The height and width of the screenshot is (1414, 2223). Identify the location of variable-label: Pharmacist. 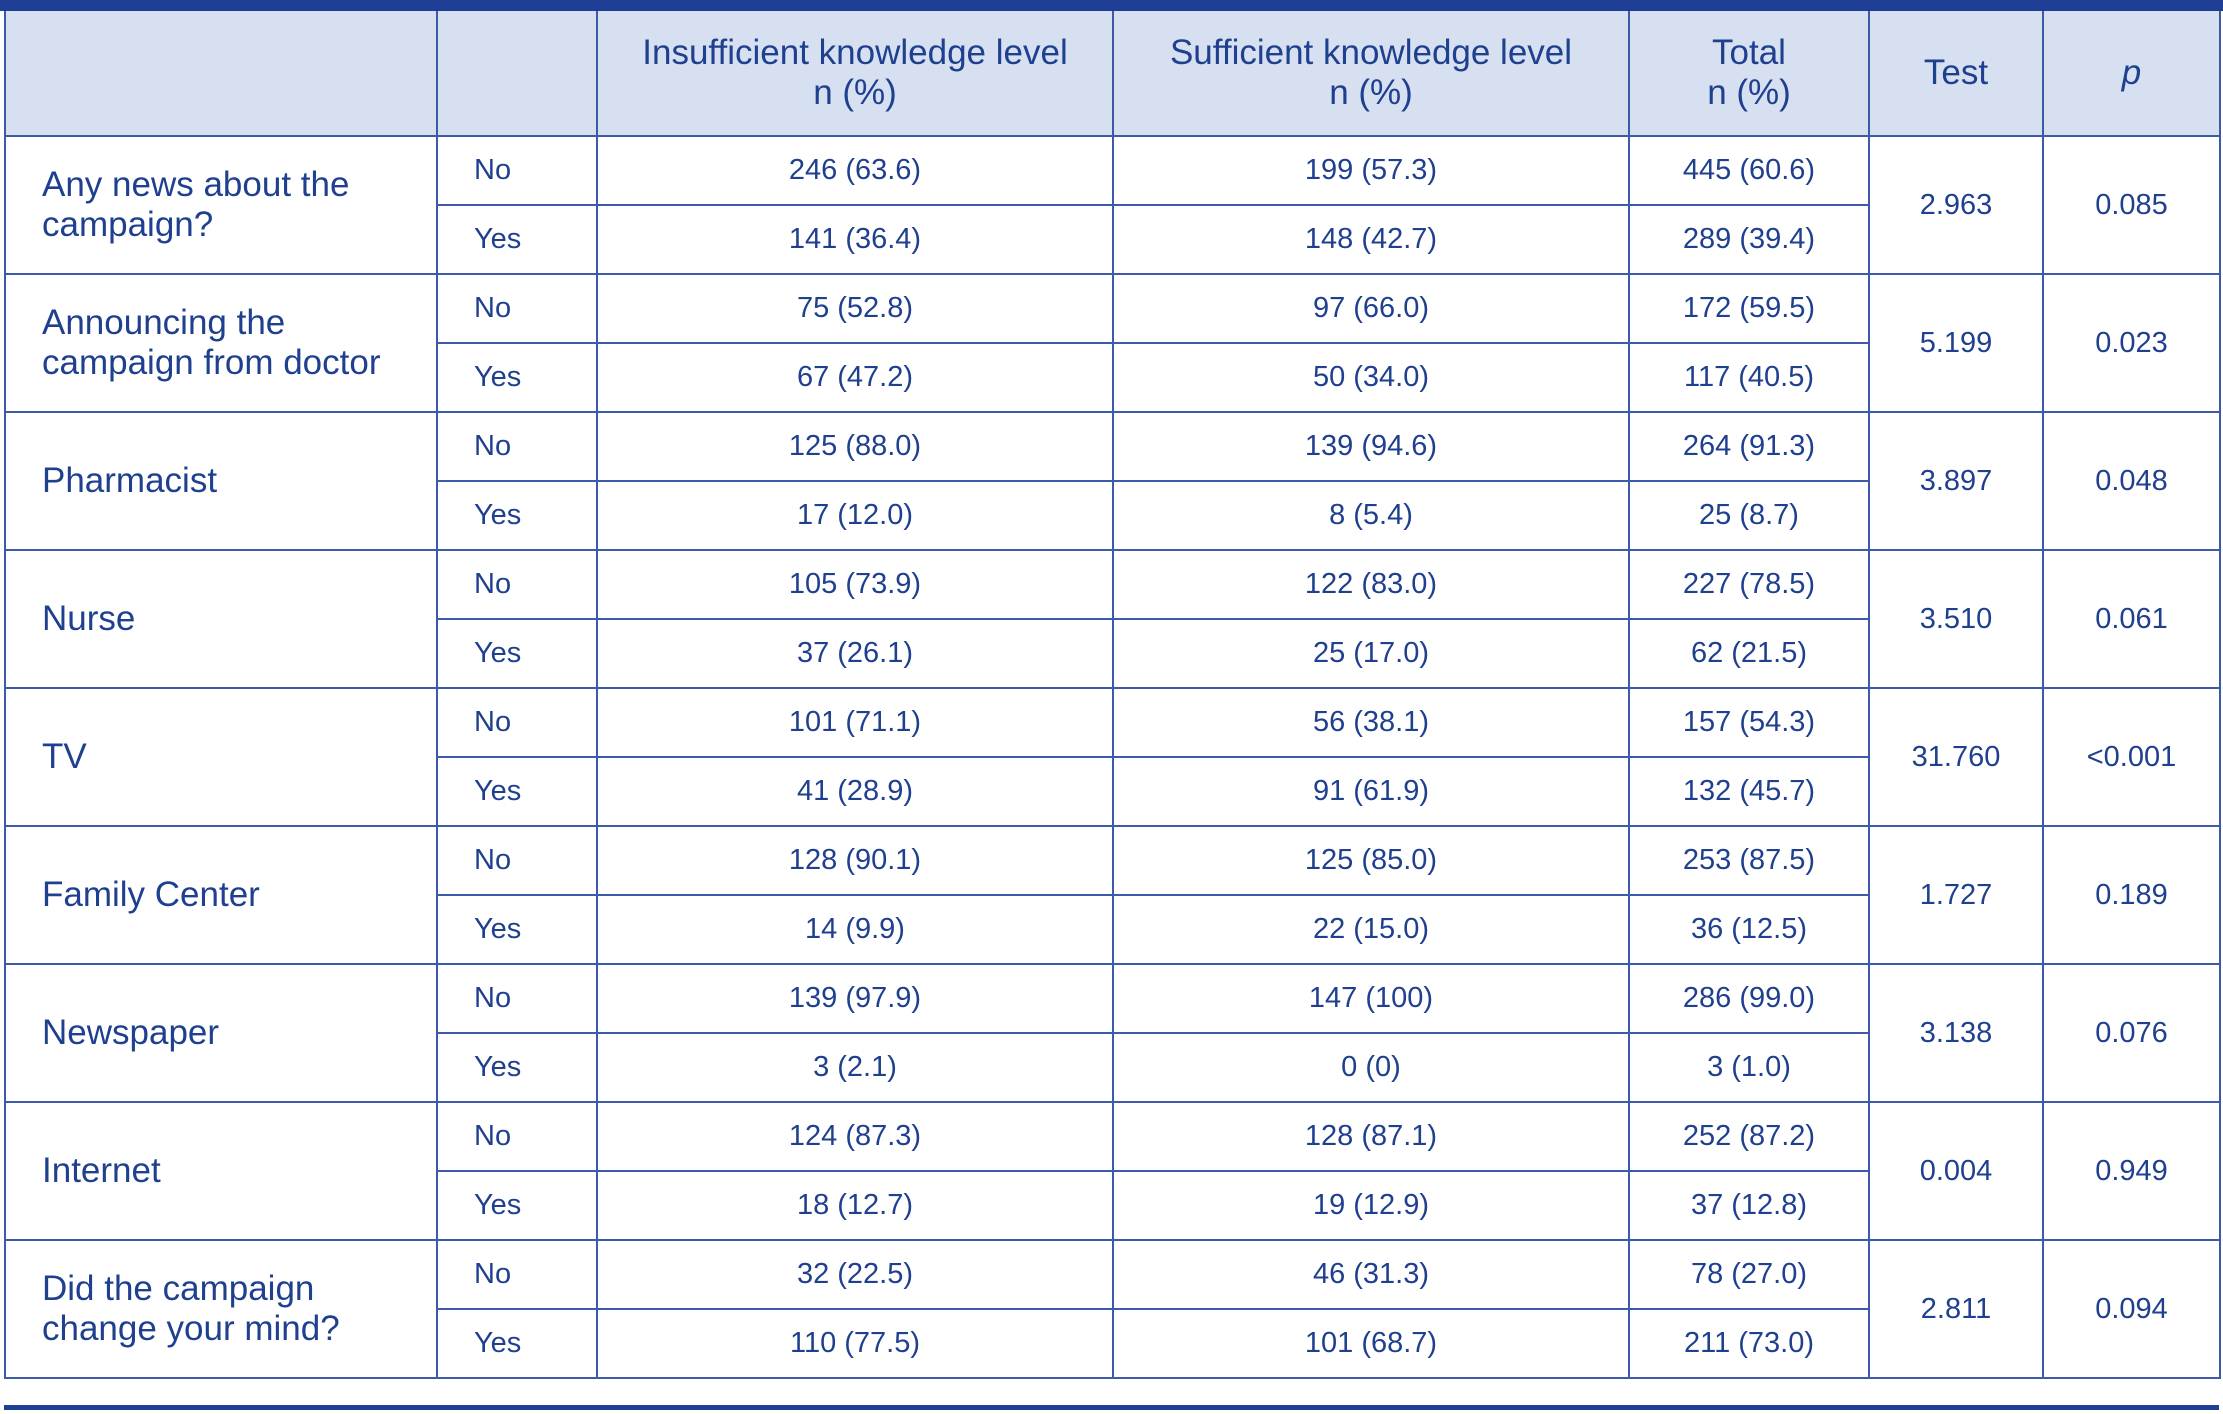
(221, 481).